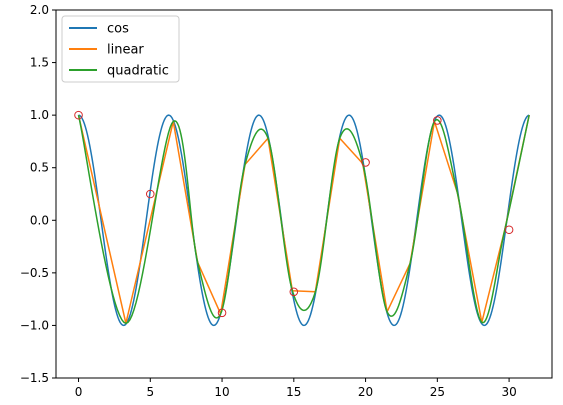 The image size is (563, 405). I want to click on legend-label-cos: cos, so click(118, 29).